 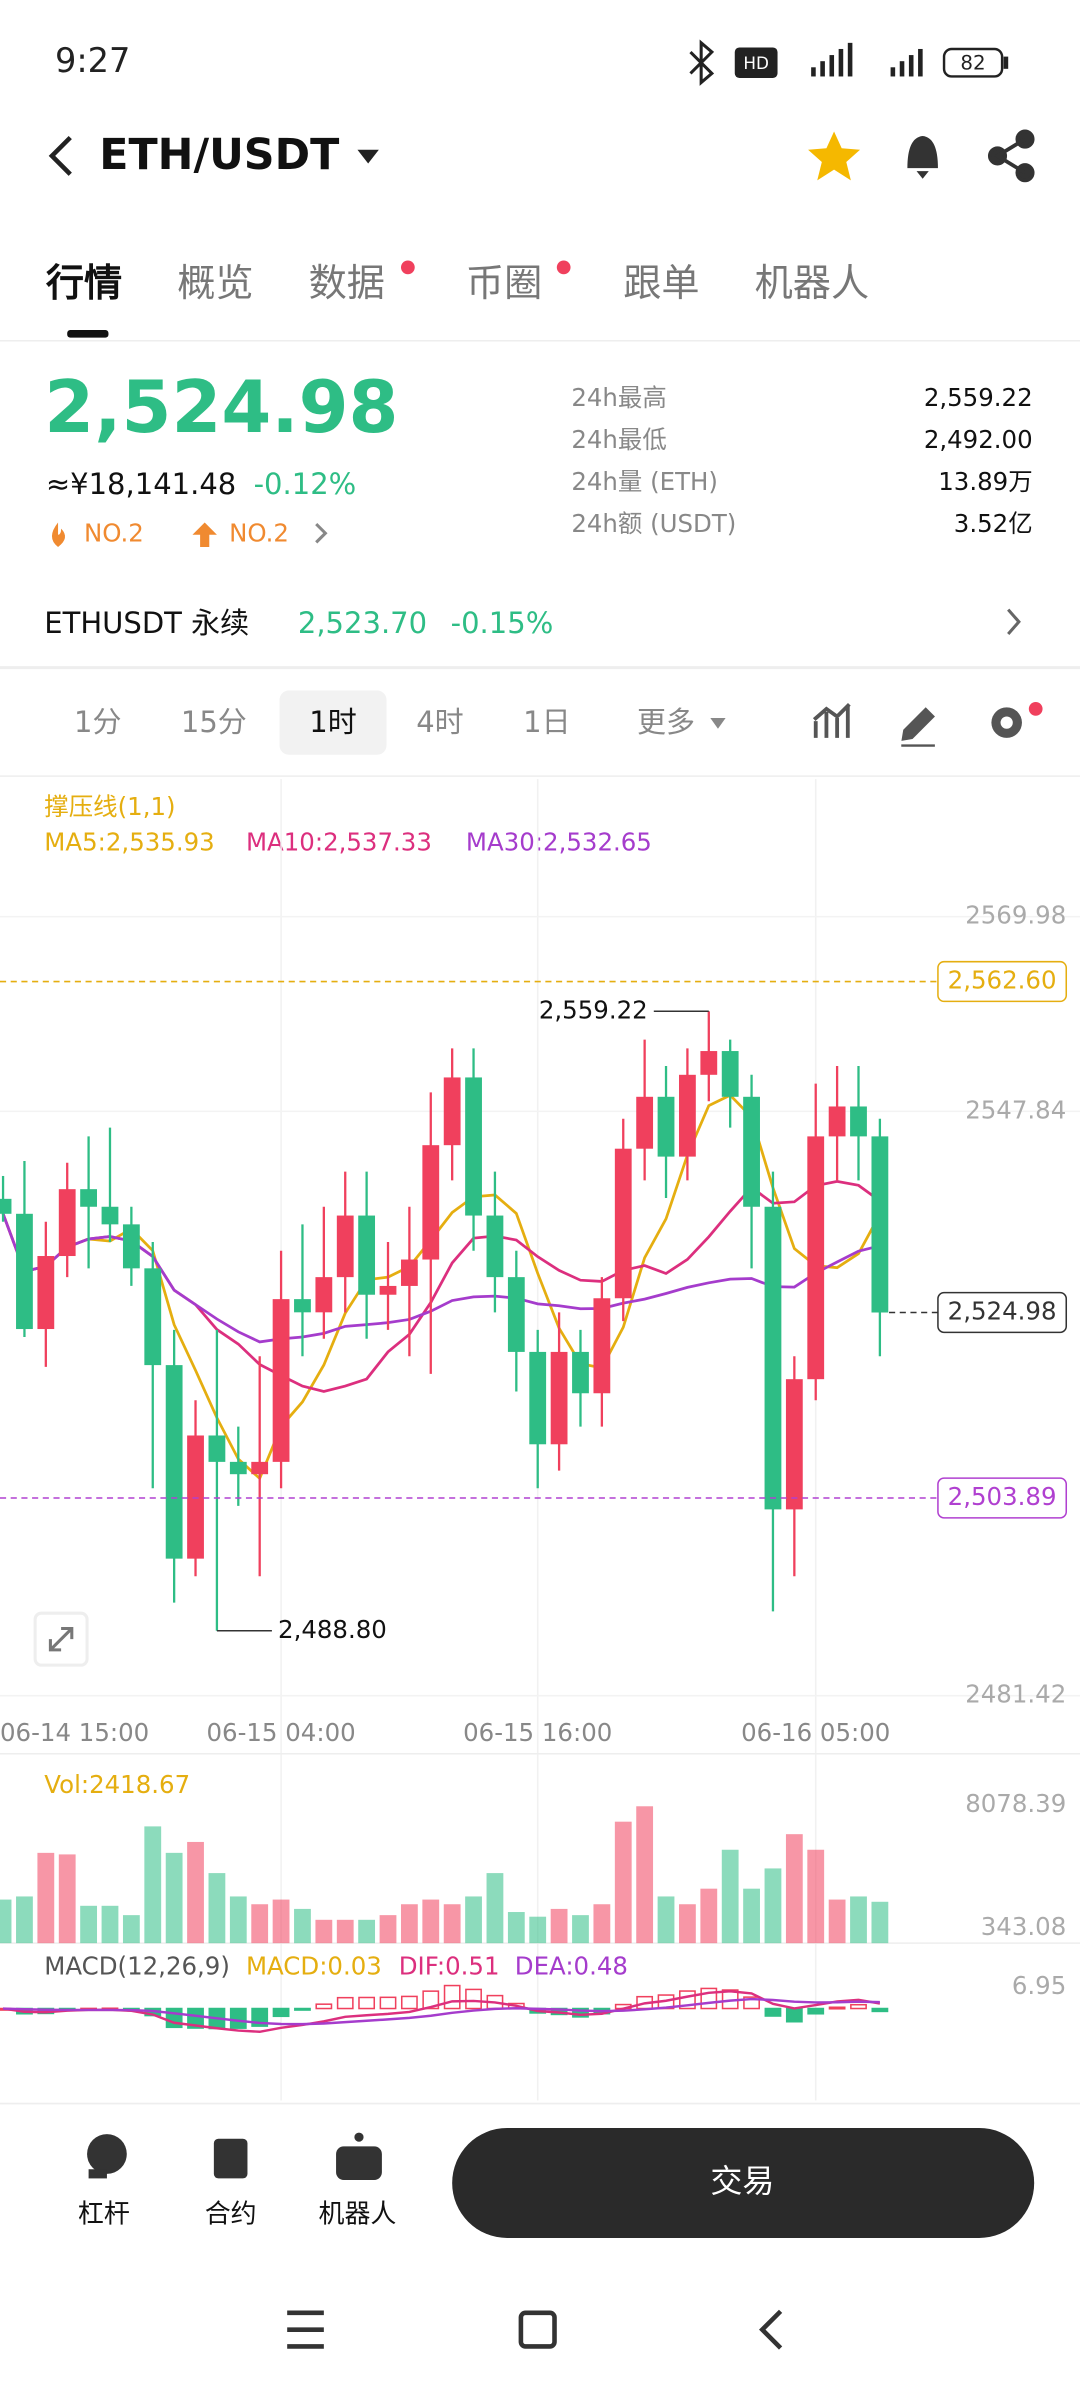 What do you see at coordinates (97, 722) in the screenshot?
I see `interval: 1分` at bounding box center [97, 722].